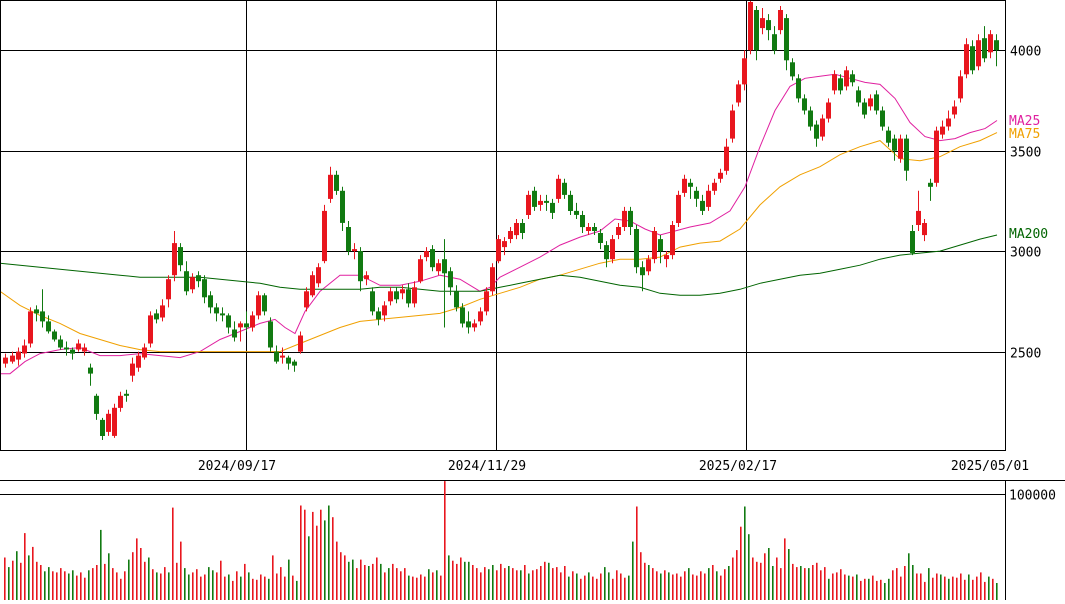 The image size is (1065, 604). What do you see at coordinates (1024, 134) in the screenshot?
I see `ma-label-ma75: MA75` at bounding box center [1024, 134].